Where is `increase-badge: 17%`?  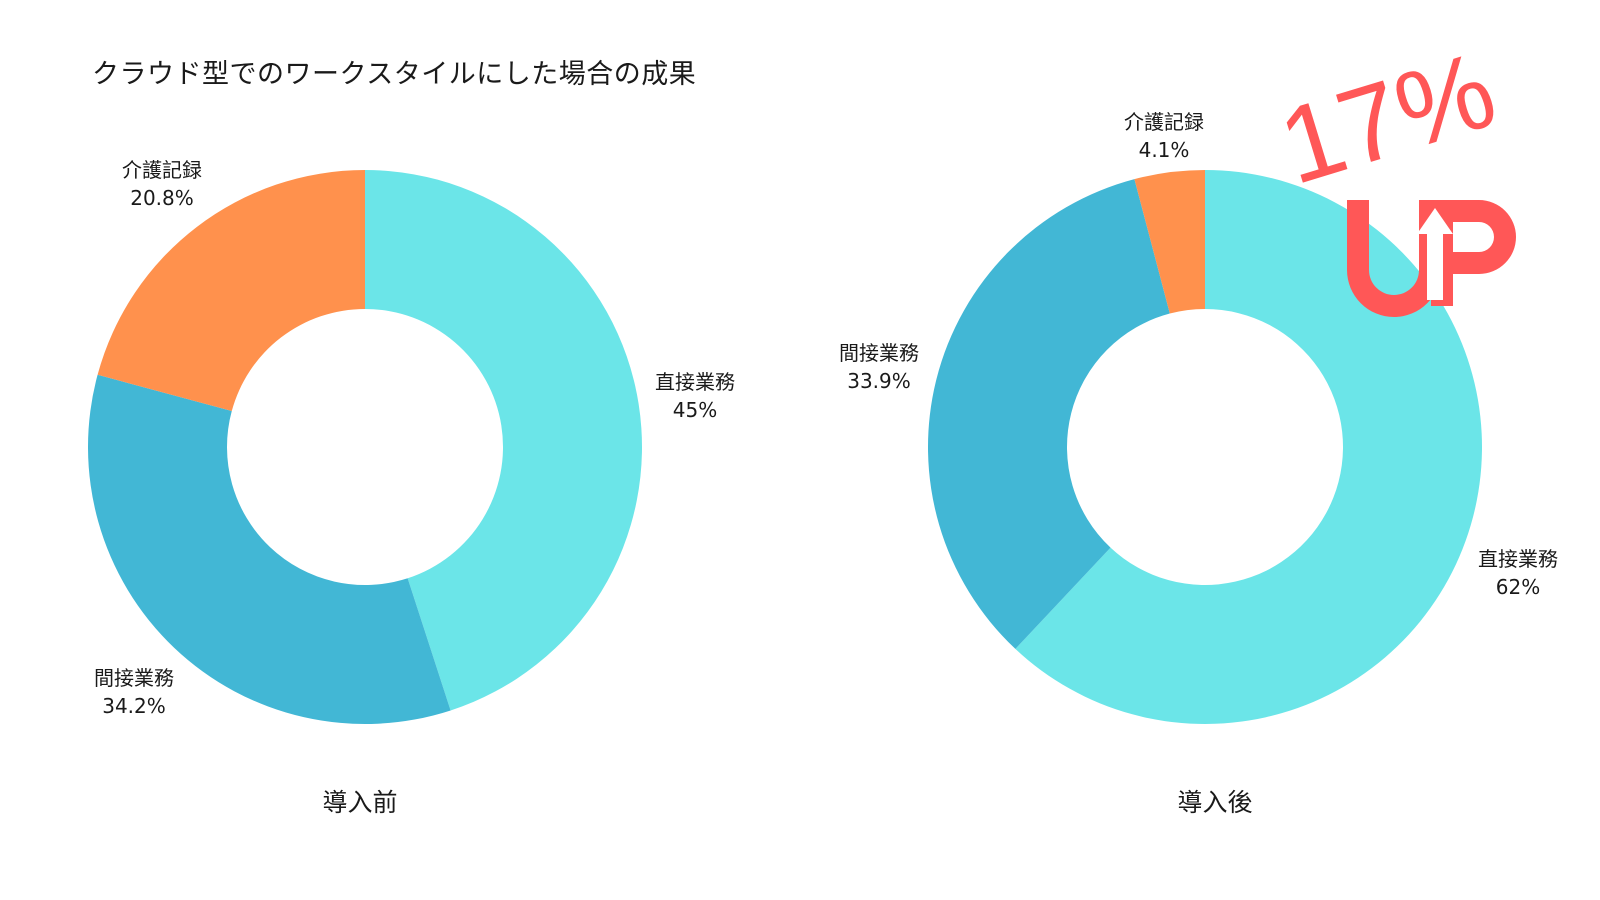 increase-badge: 17% is located at coordinates (1395, 183).